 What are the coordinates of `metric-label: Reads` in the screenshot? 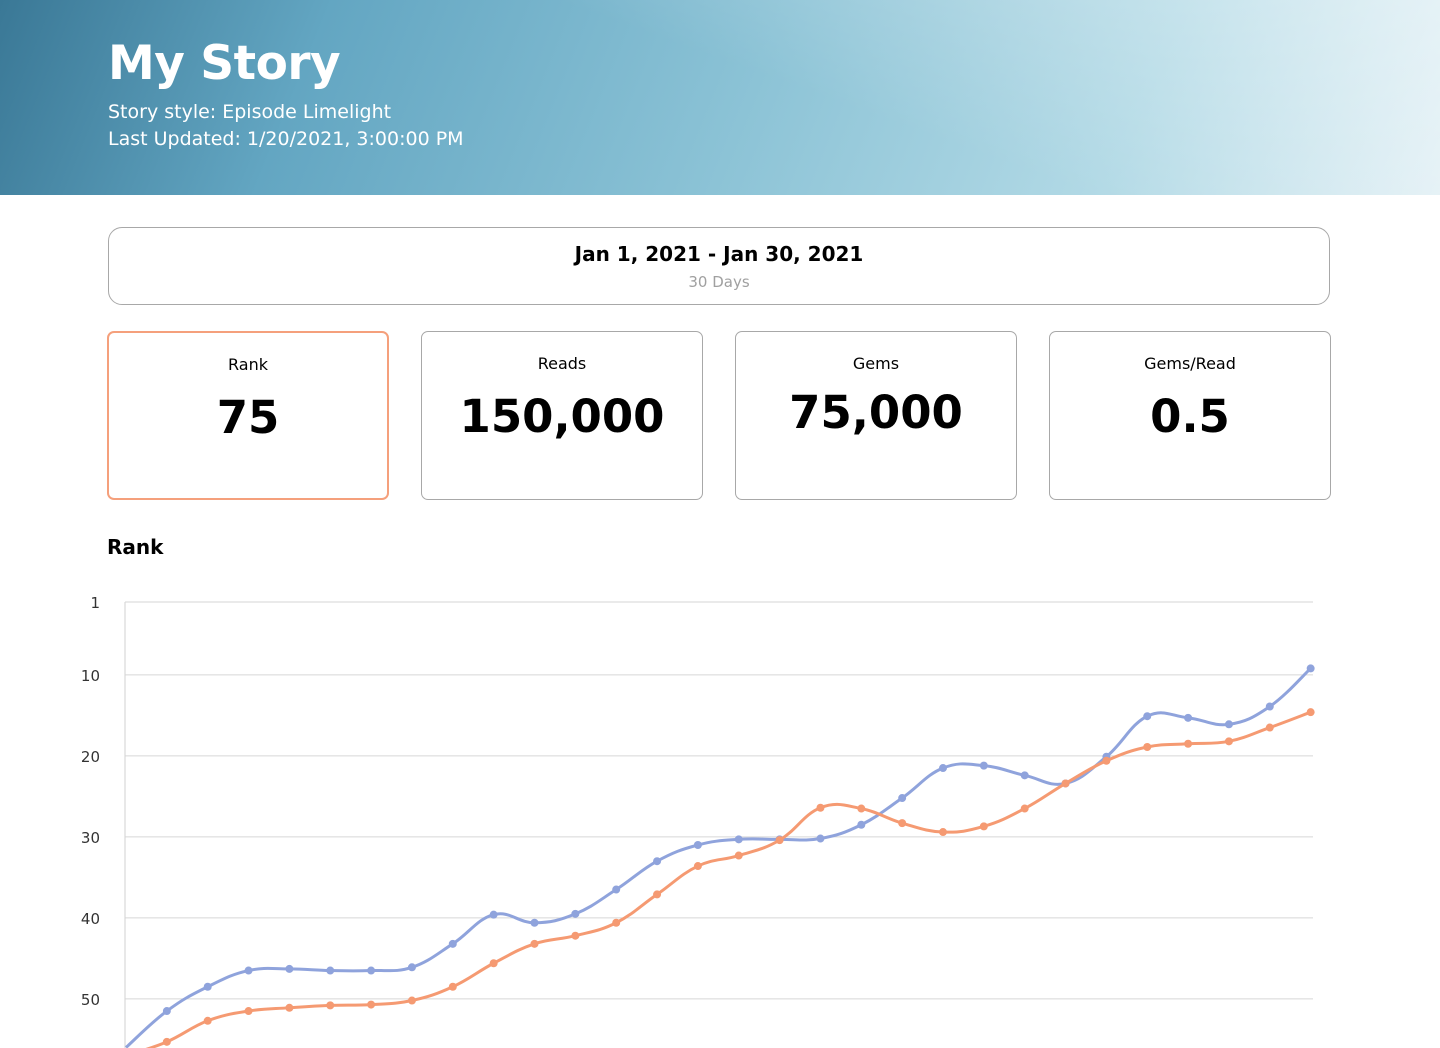 It's located at (562, 363).